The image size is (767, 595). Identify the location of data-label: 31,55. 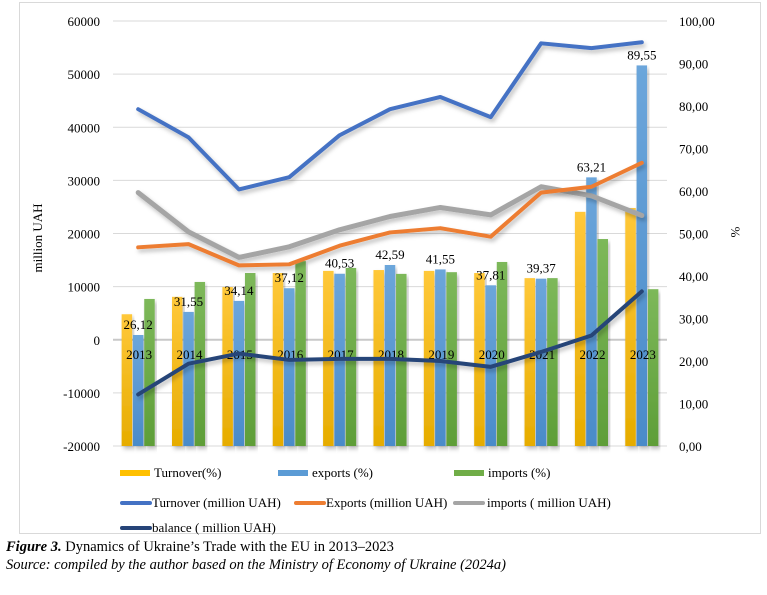
(188, 301).